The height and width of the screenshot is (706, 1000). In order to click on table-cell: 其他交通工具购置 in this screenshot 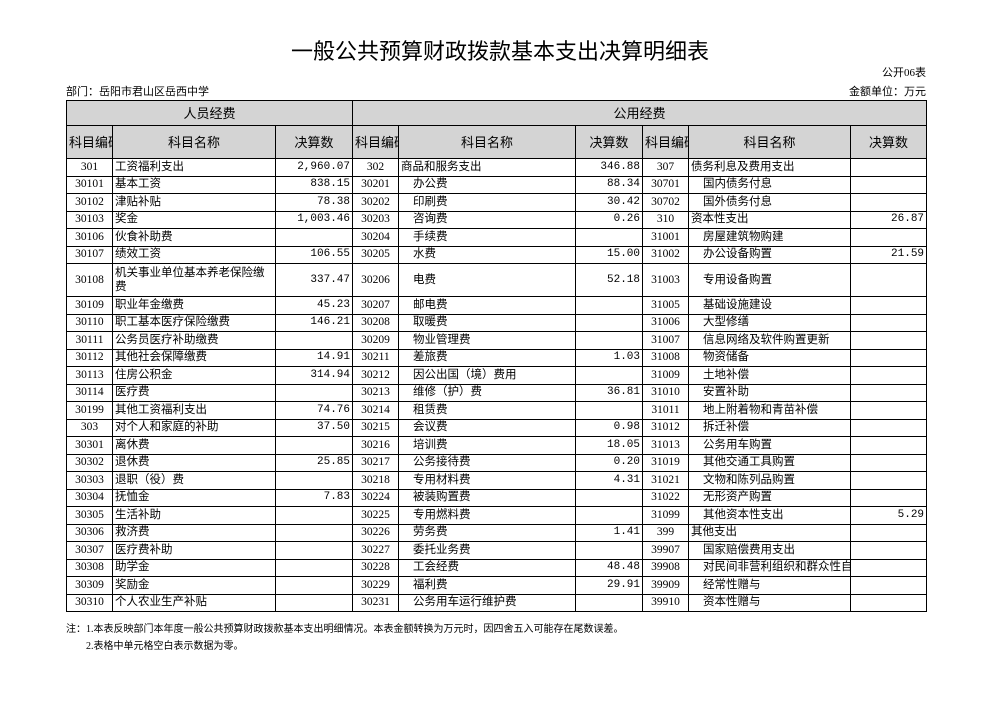, I will do `click(770, 462)`.